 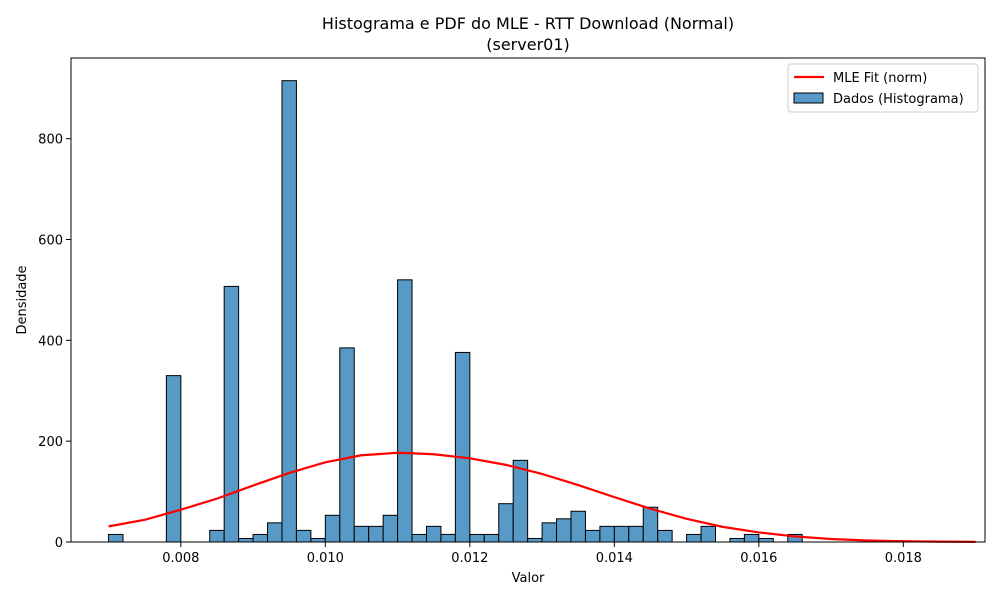 What do you see at coordinates (325, 558) in the screenshot?
I see `x-tick-label: 0.010` at bounding box center [325, 558].